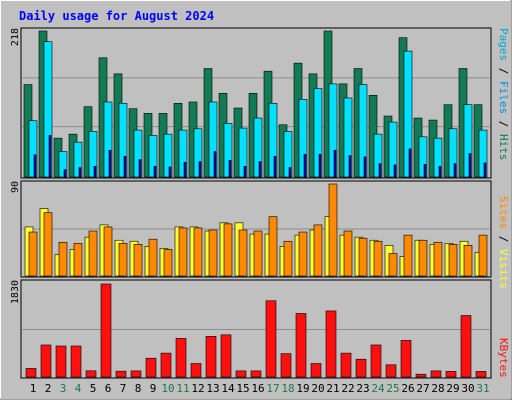 The width and height of the screenshot is (512, 400). I want to click on ymax-label-top: 218, so click(15, 37).